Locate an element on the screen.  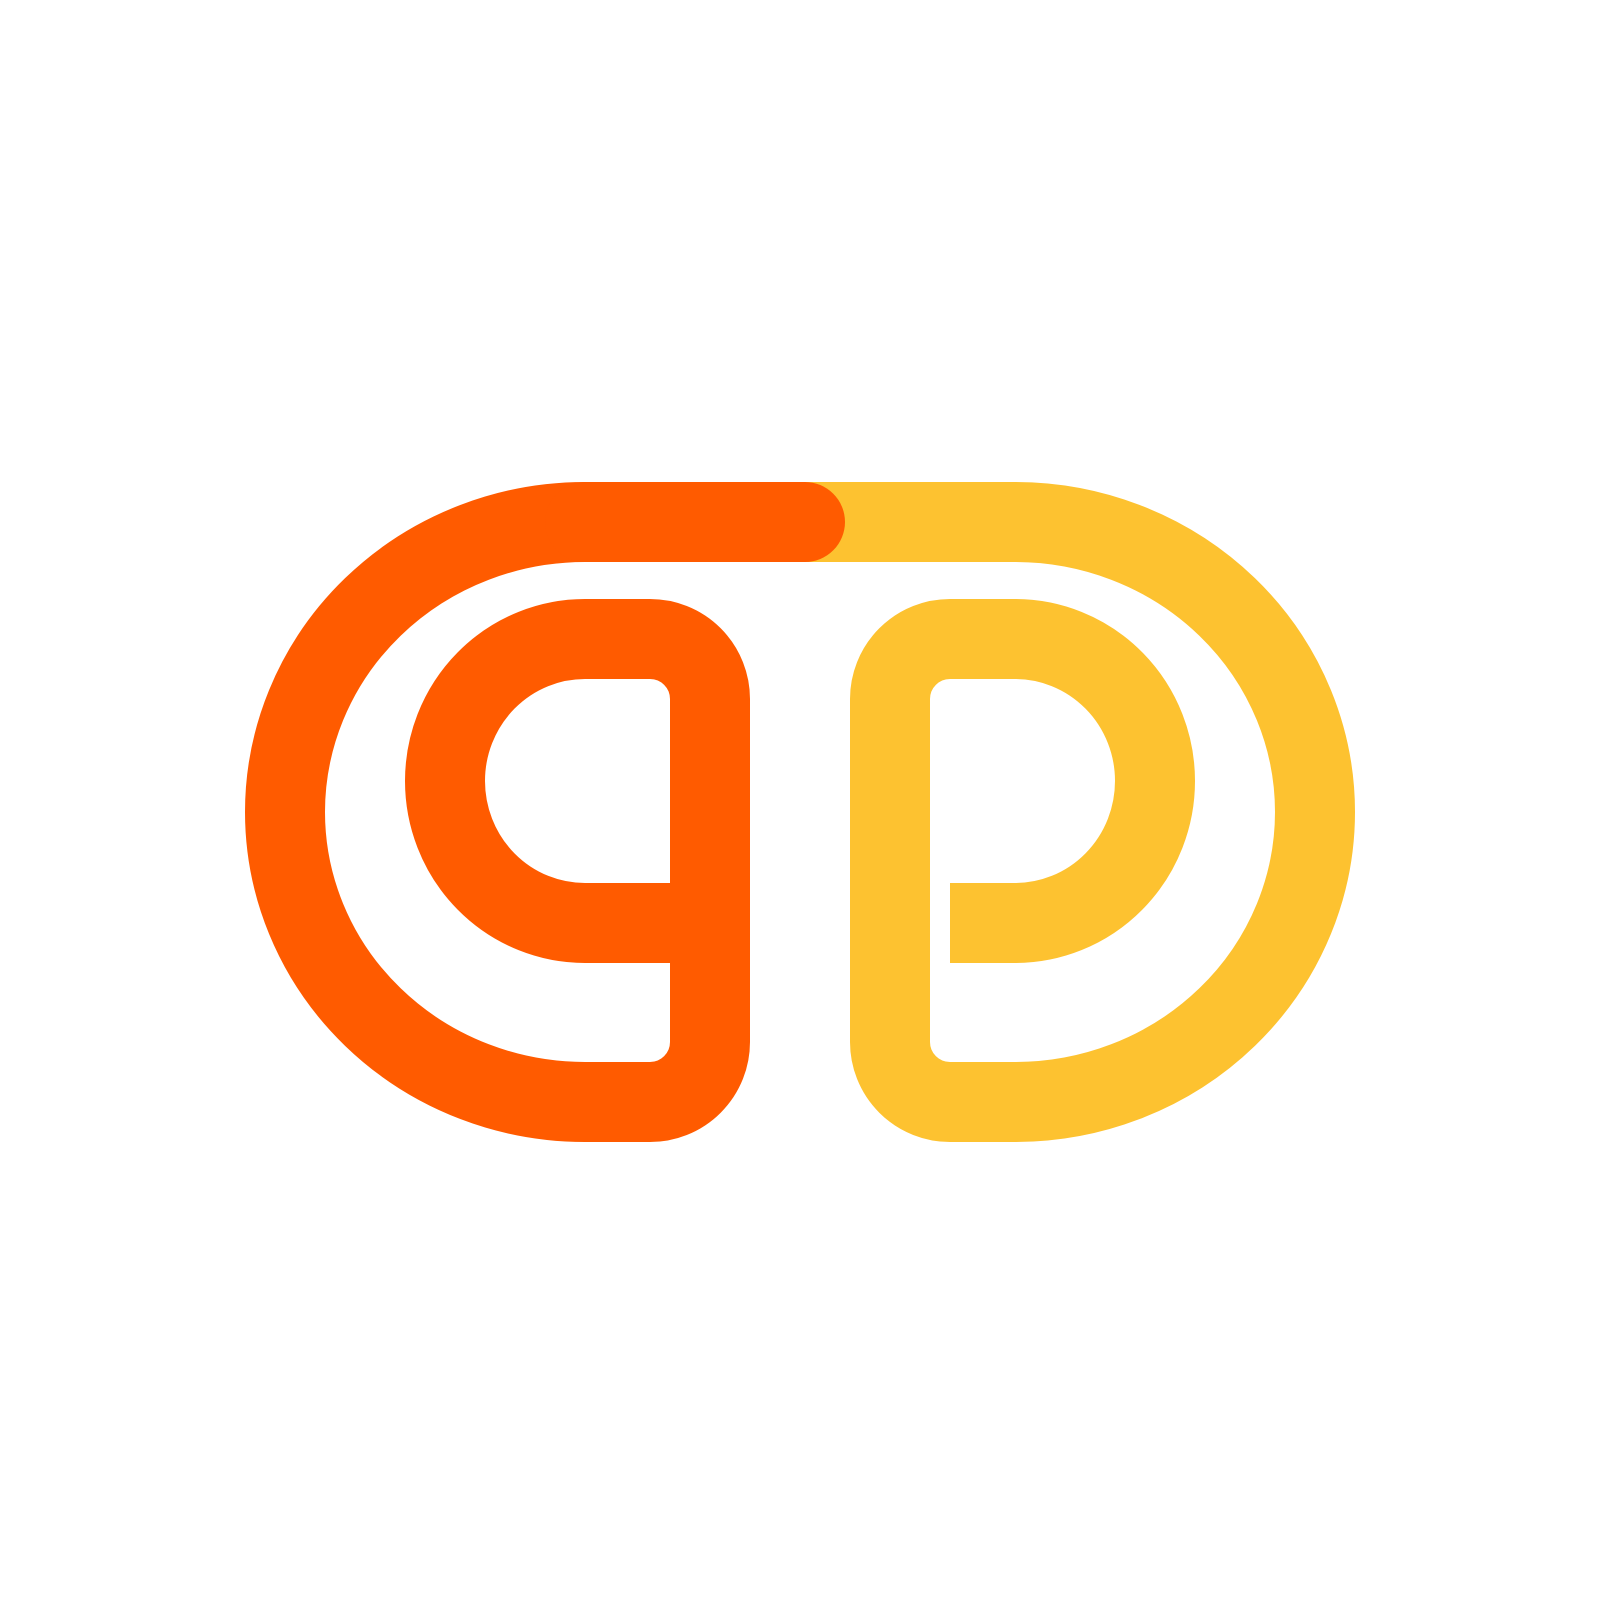
yellow-outer-arc is located at coordinates (1080, 812).